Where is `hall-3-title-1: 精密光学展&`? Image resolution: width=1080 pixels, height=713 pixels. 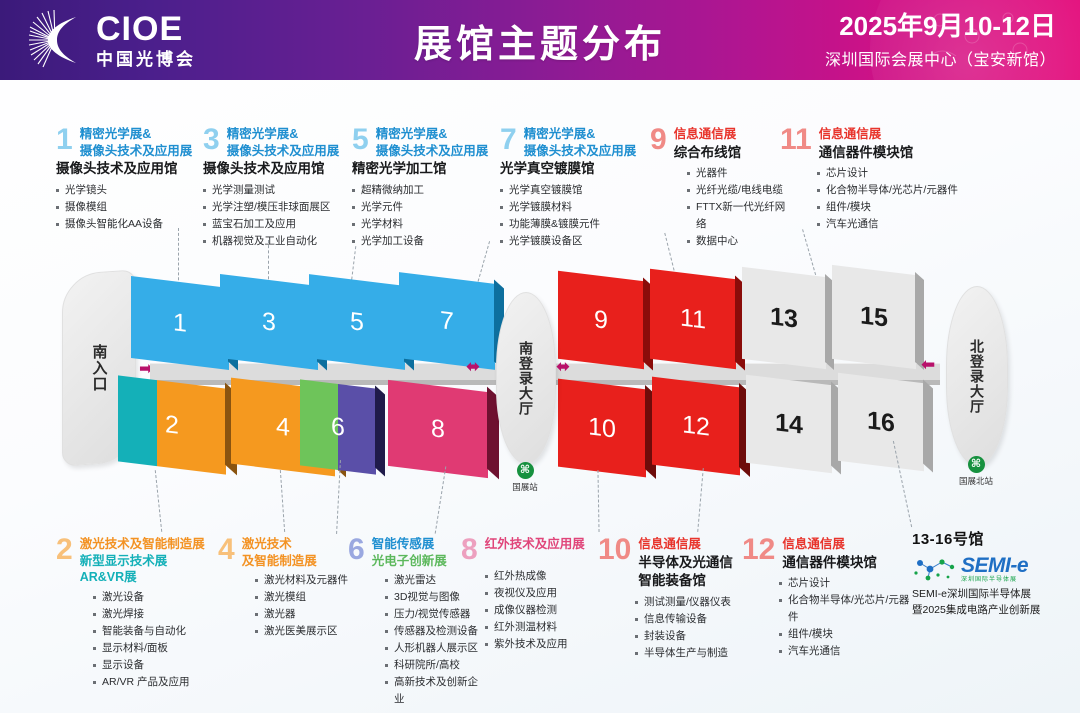 hall-3-title-1: 精密光学展& is located at coordinates (262, 134).